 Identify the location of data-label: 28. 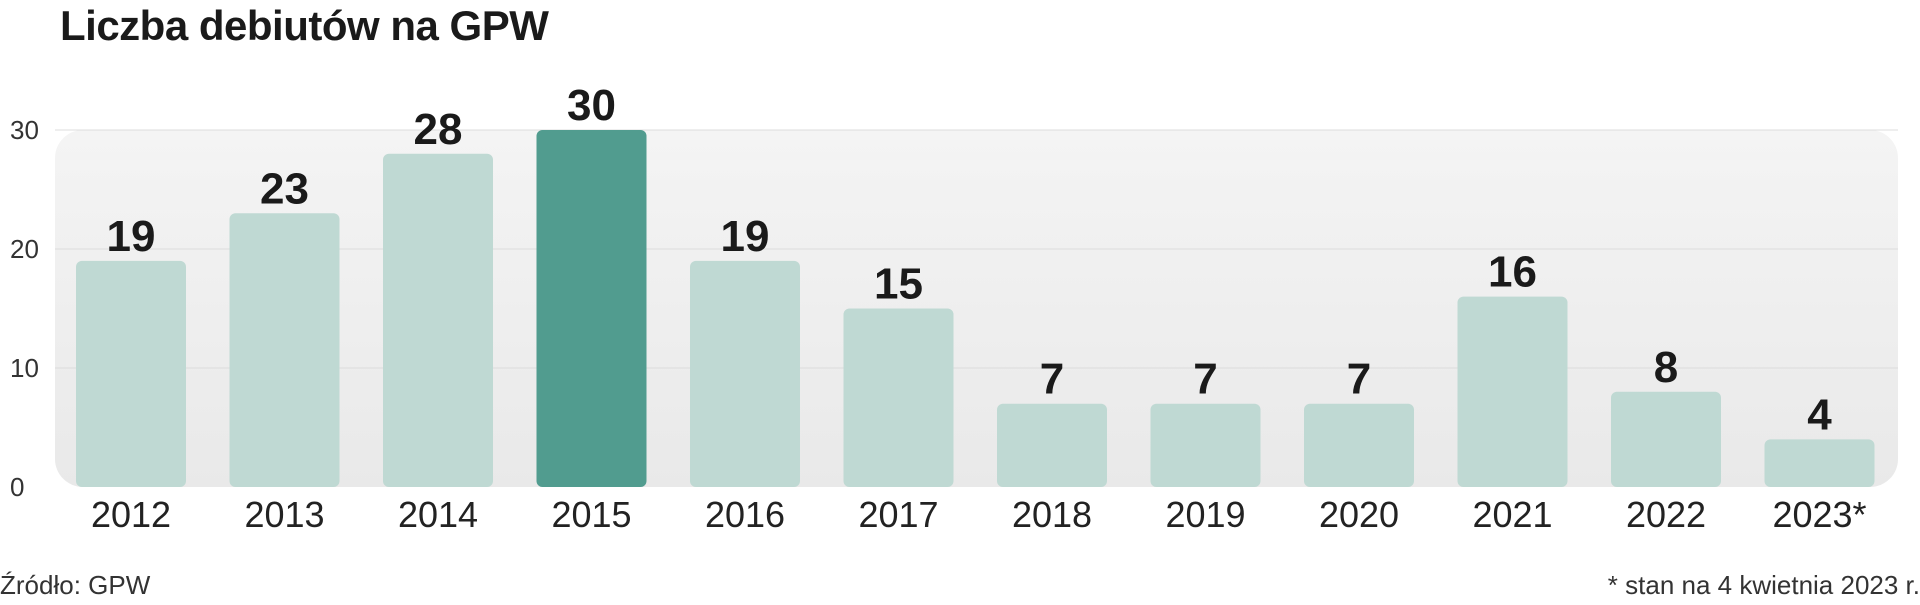
(438, 129).